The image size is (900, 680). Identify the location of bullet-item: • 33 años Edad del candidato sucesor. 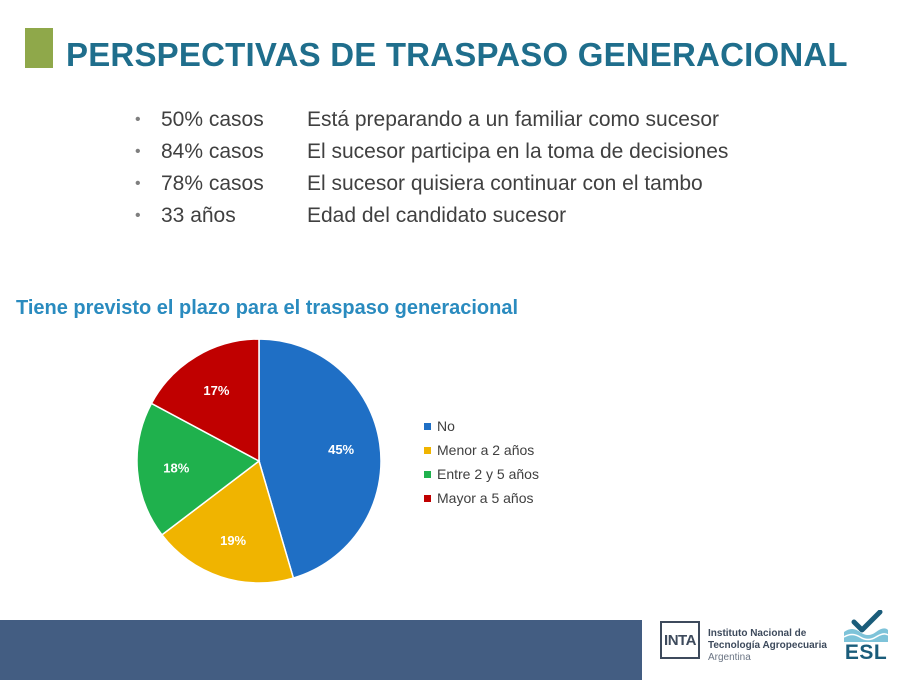
(431, 216).